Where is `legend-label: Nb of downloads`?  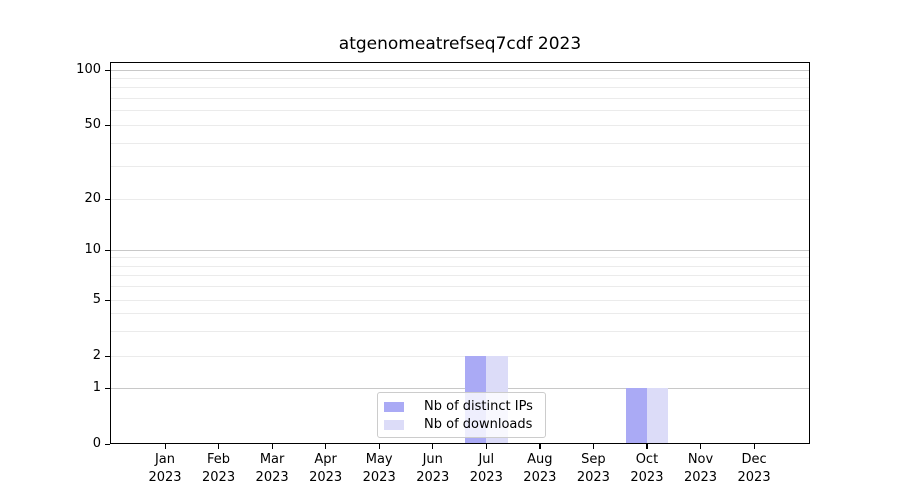
legend-label: Nb of downloads is located at coordinates (478, 424).